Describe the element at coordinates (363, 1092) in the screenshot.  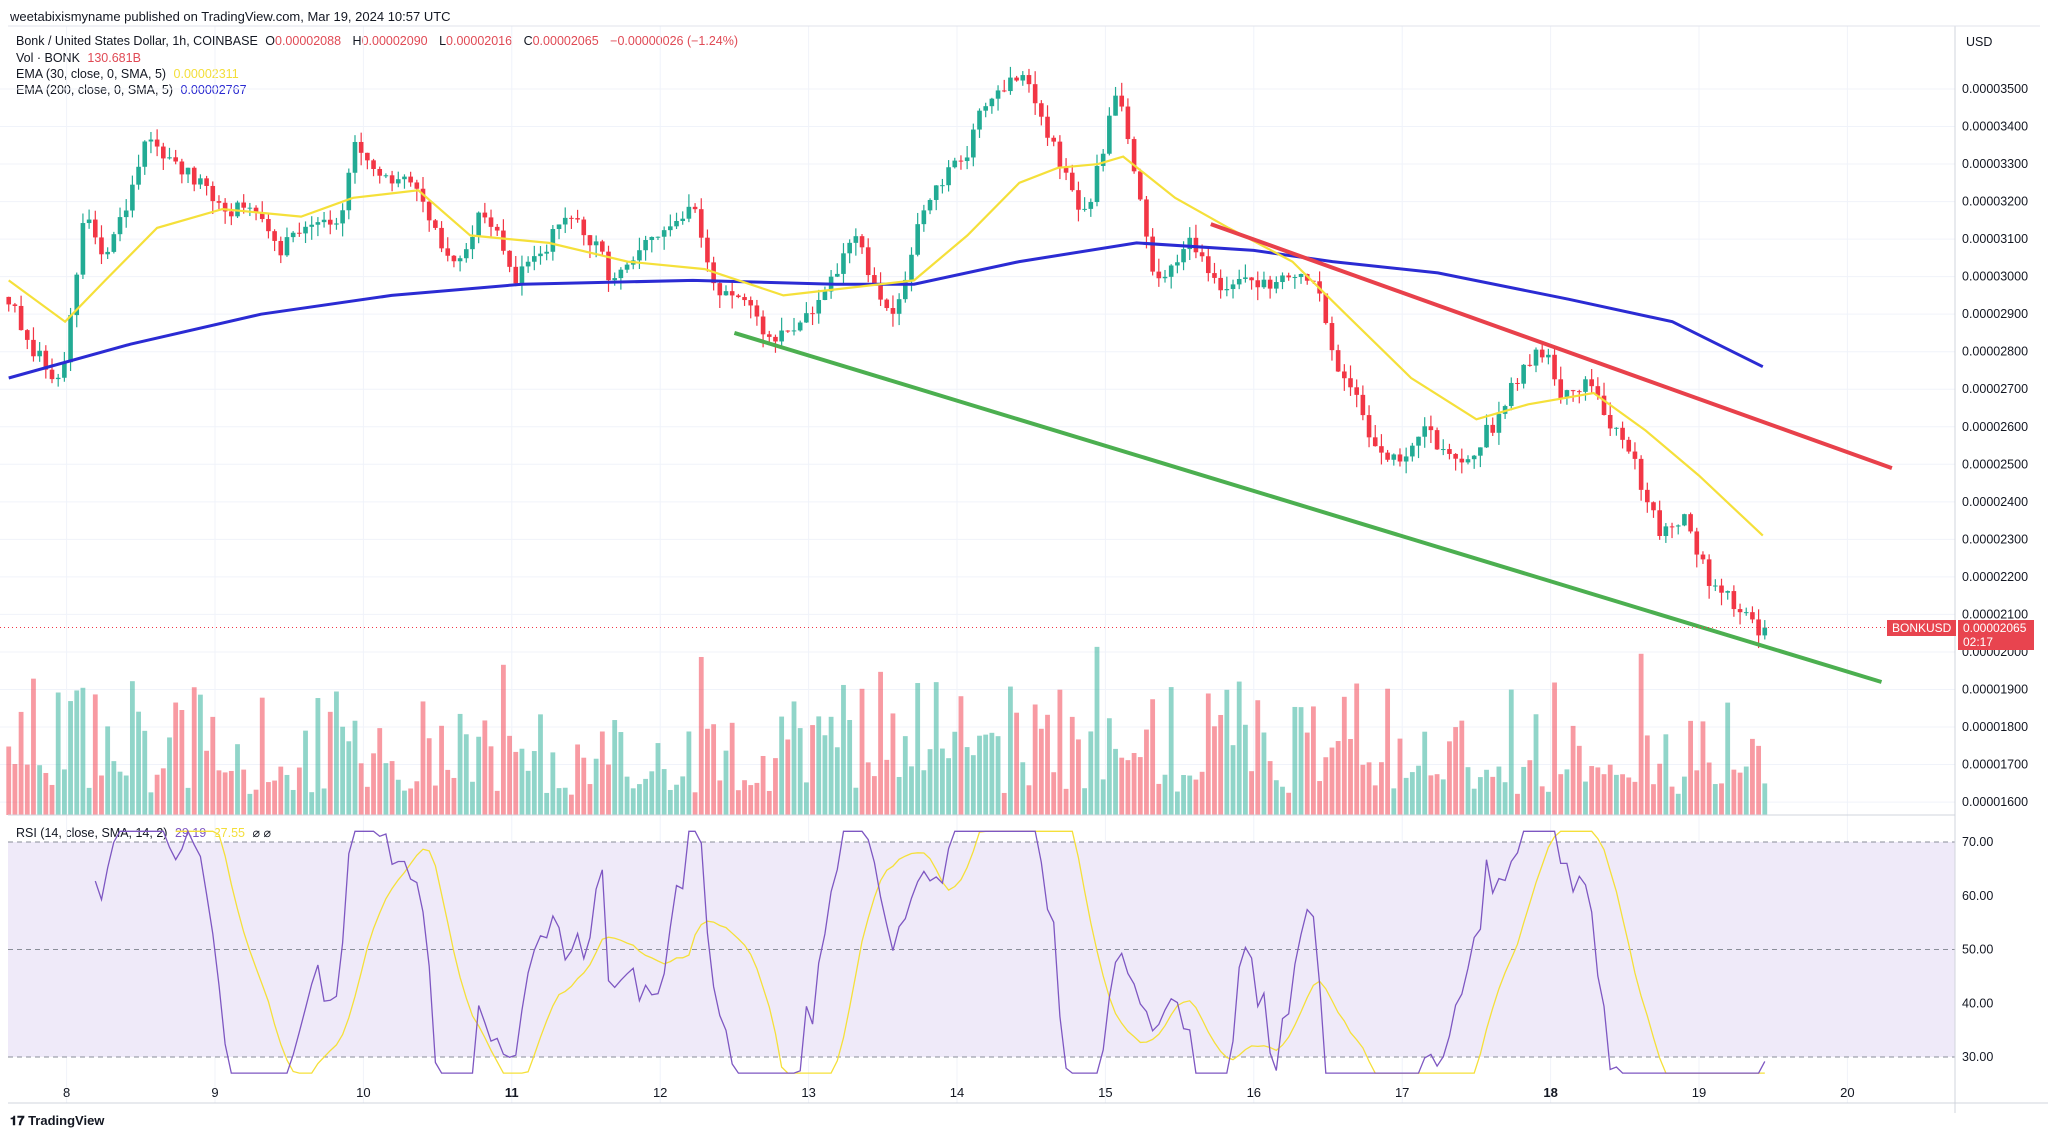
I see `date-tick: 10` at that location.